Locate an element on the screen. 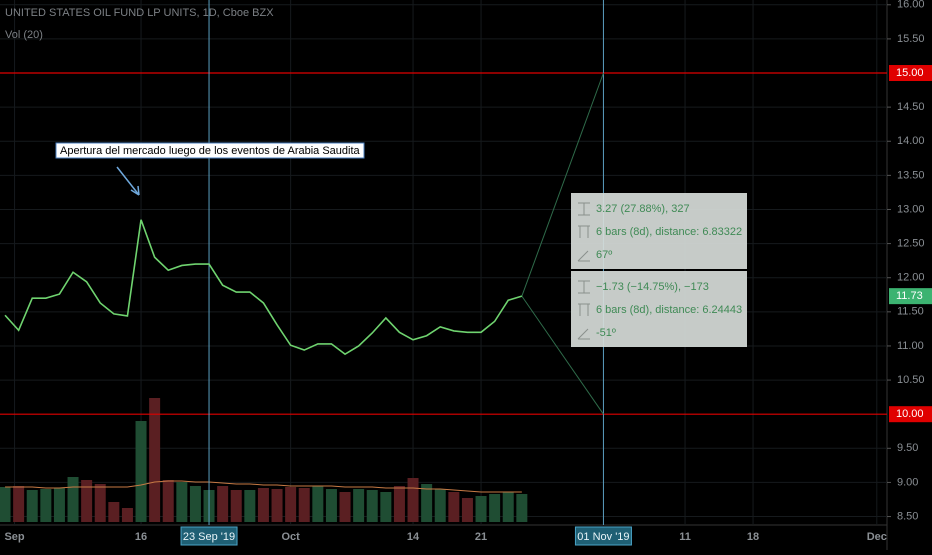 The image size is (932, 555). y-tick-label: 14.50 is located at coordinates (911, 107).